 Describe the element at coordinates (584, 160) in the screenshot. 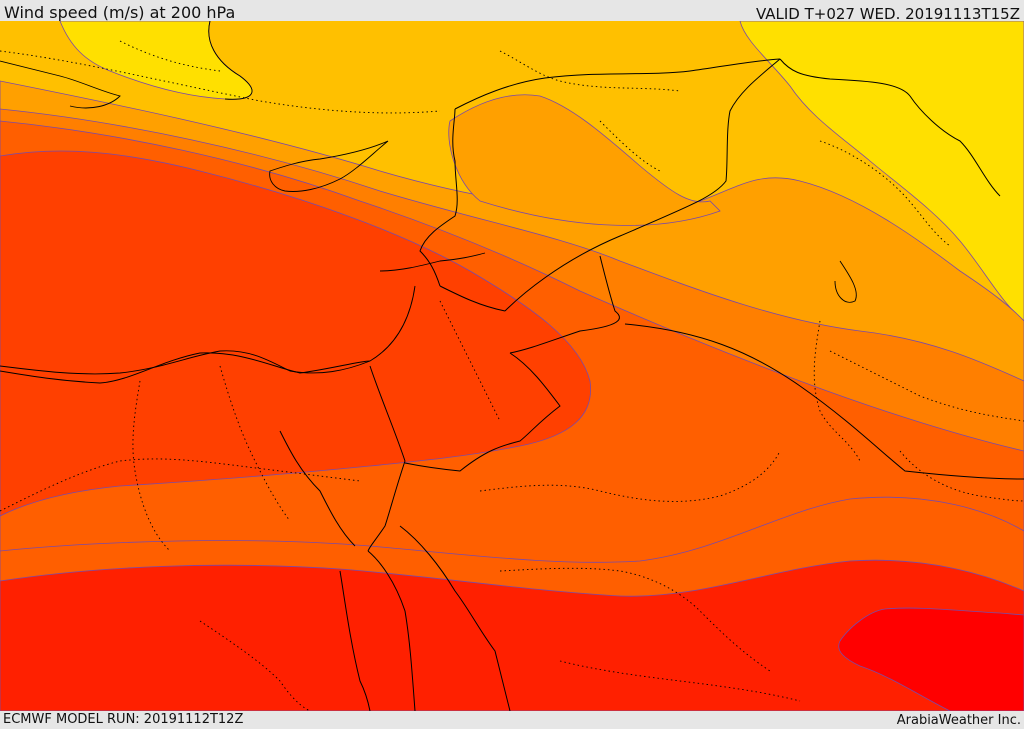

I see `wind-band-orange-east-bulge` at that location.